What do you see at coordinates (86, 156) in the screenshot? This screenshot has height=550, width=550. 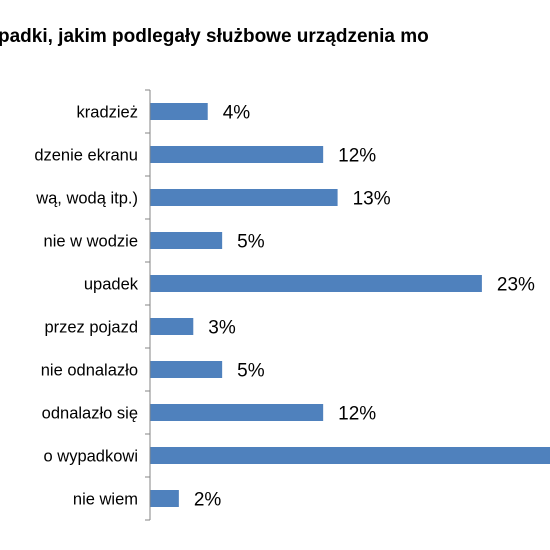 I see `category-label: dzenie ekranu` at bounding box center [86, 156].